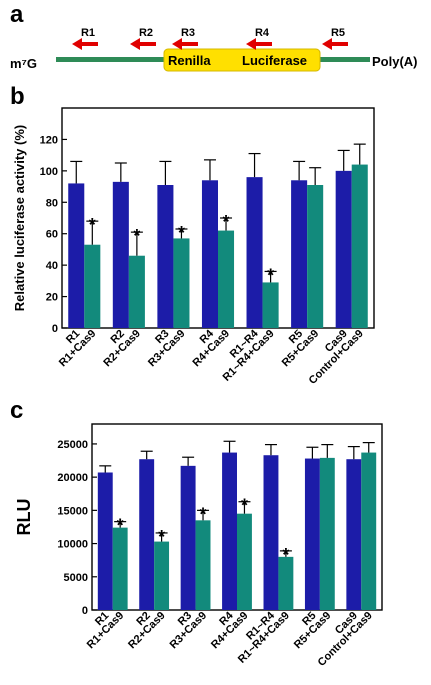 The height and width of the screenshot is (685, 431). I want to click on y-tick-label: 80, so click(52, 203).